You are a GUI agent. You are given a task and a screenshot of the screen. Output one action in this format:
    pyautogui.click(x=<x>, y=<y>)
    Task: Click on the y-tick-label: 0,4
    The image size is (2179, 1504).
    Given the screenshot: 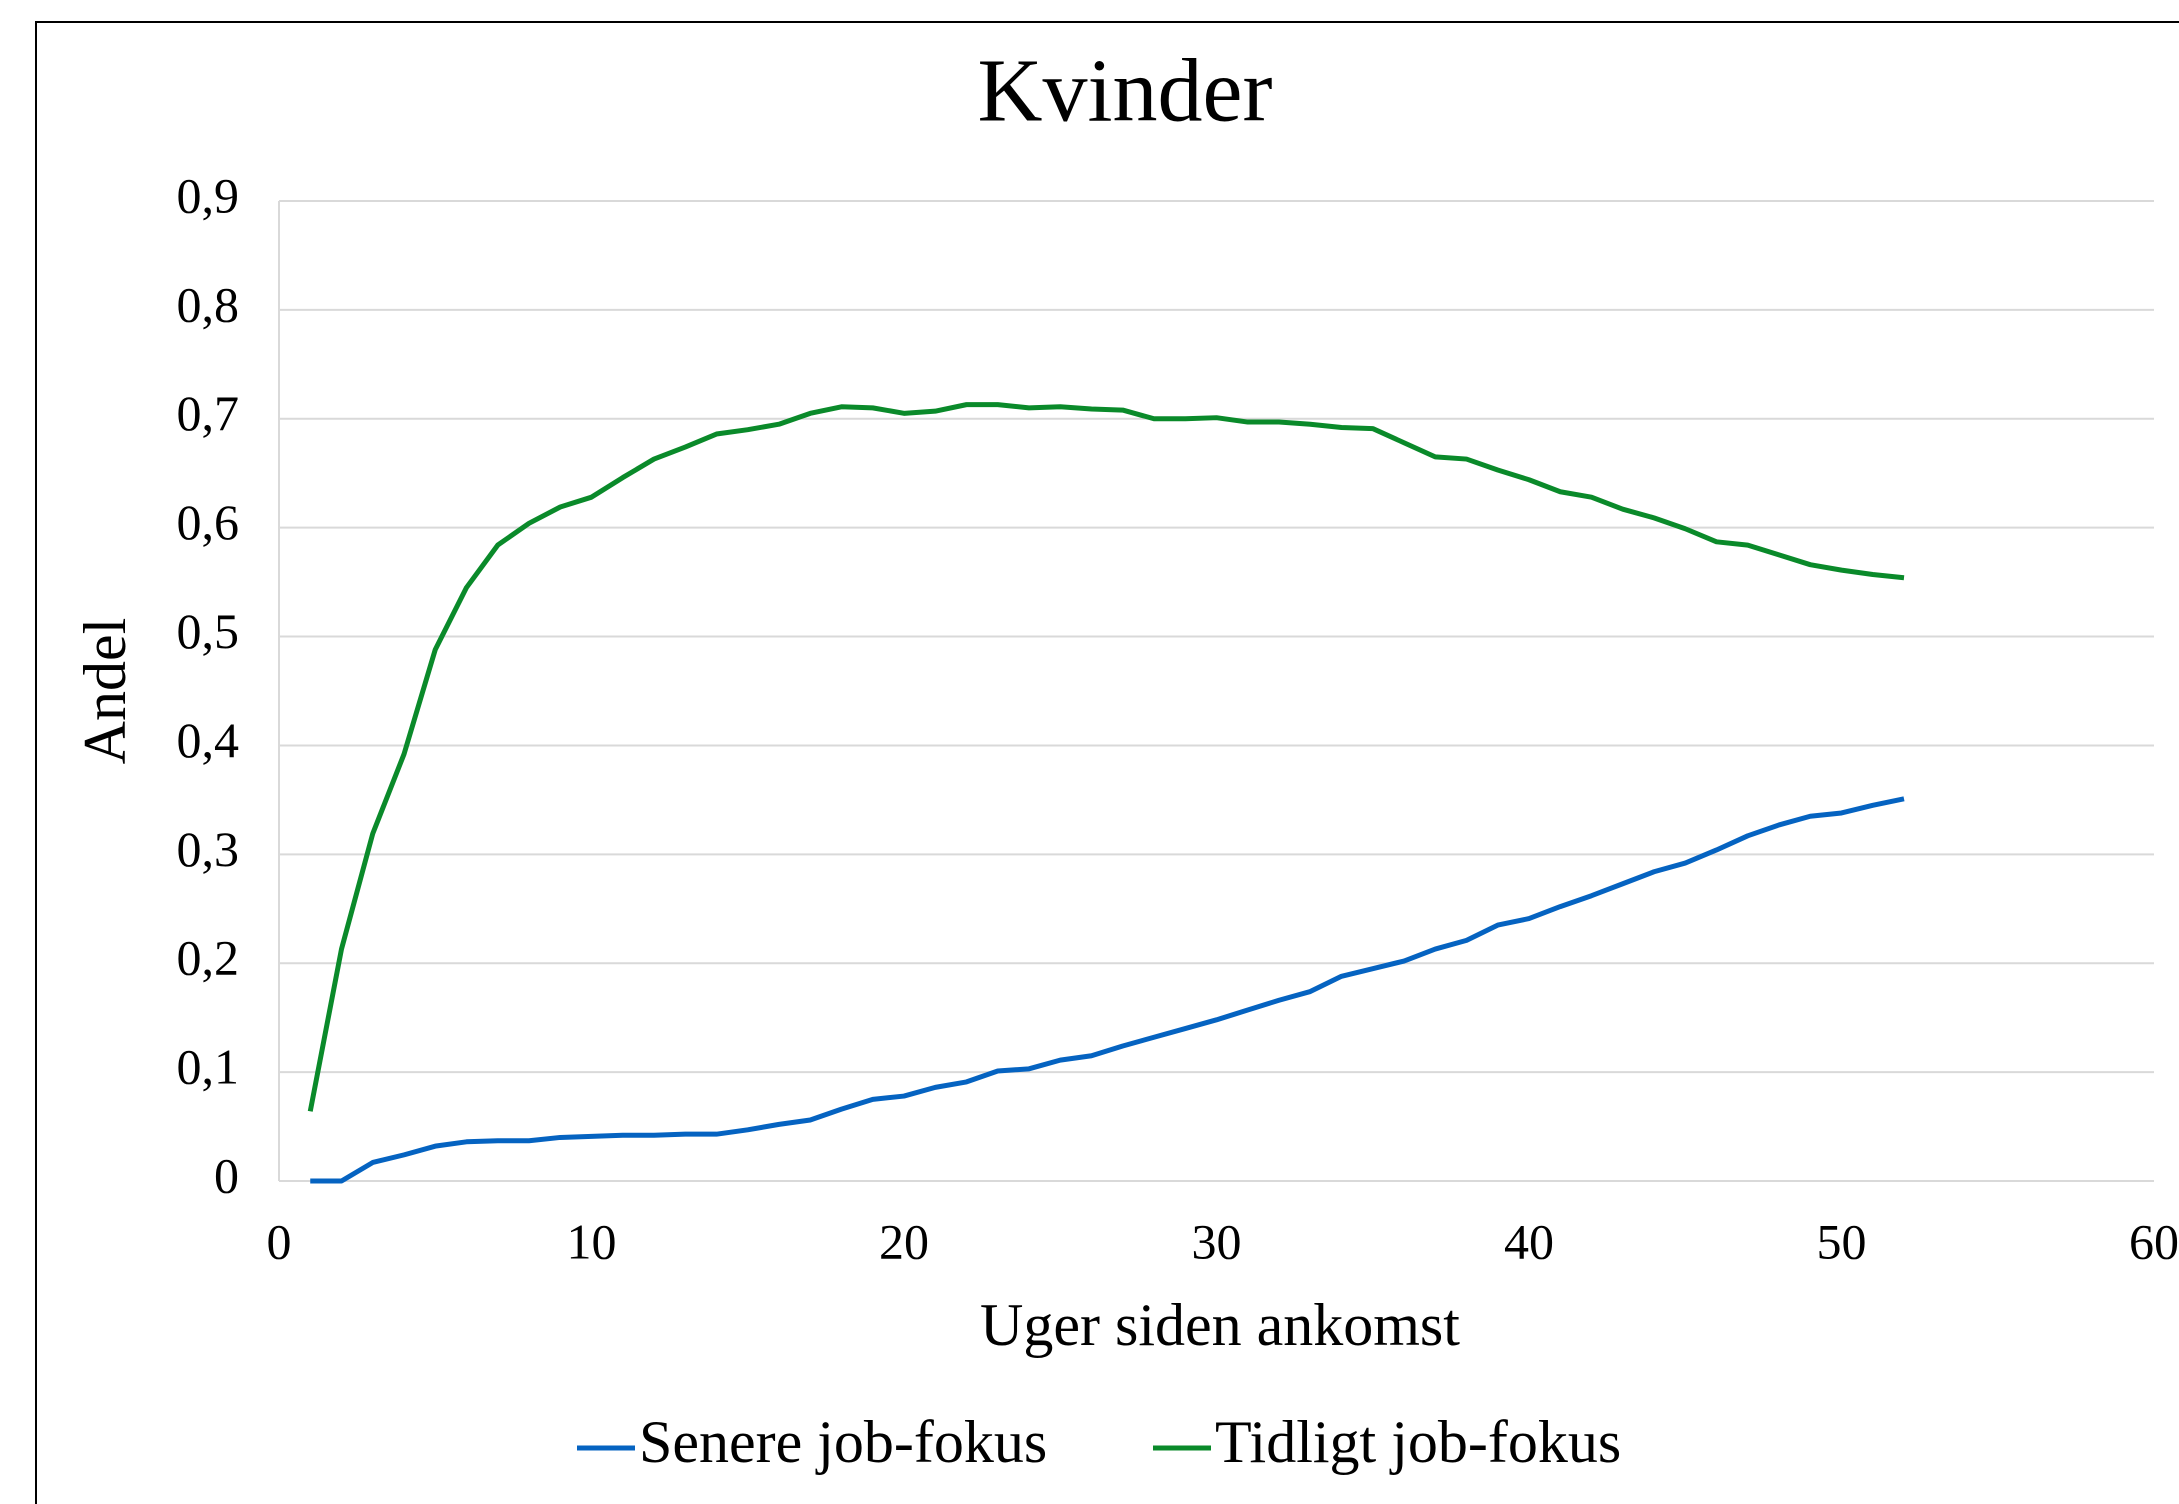 What is the action you would take?
    pyautogui.click(x=208, y=740)
    